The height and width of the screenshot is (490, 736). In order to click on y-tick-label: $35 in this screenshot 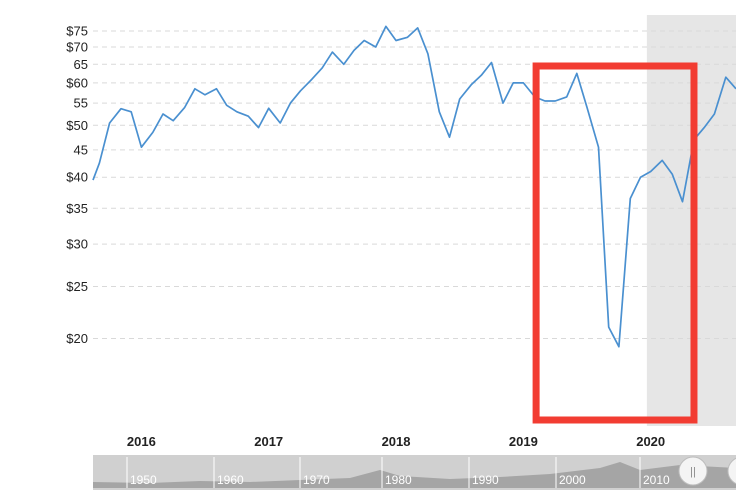, I will do `click(77, 208)`.